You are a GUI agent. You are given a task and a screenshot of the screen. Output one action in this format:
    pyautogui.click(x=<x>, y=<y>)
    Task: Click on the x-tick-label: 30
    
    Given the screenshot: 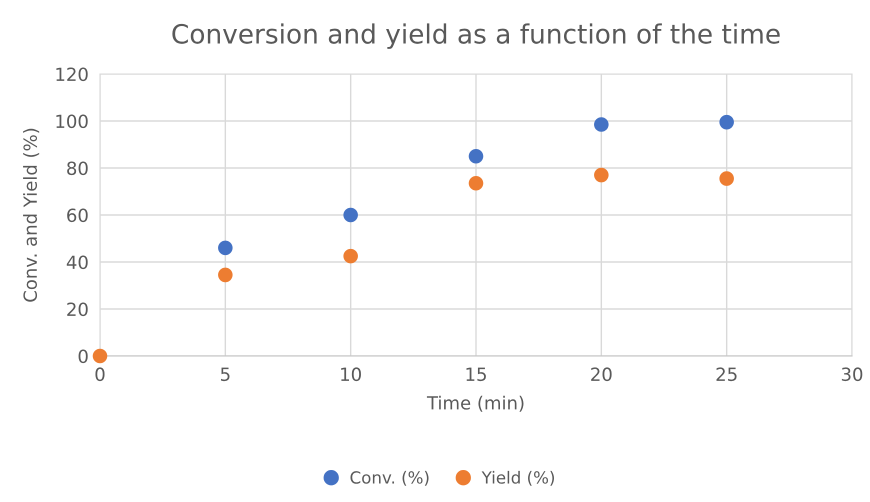 What is the action you would take?
    pyautogui.click(x=852, y=374)
    